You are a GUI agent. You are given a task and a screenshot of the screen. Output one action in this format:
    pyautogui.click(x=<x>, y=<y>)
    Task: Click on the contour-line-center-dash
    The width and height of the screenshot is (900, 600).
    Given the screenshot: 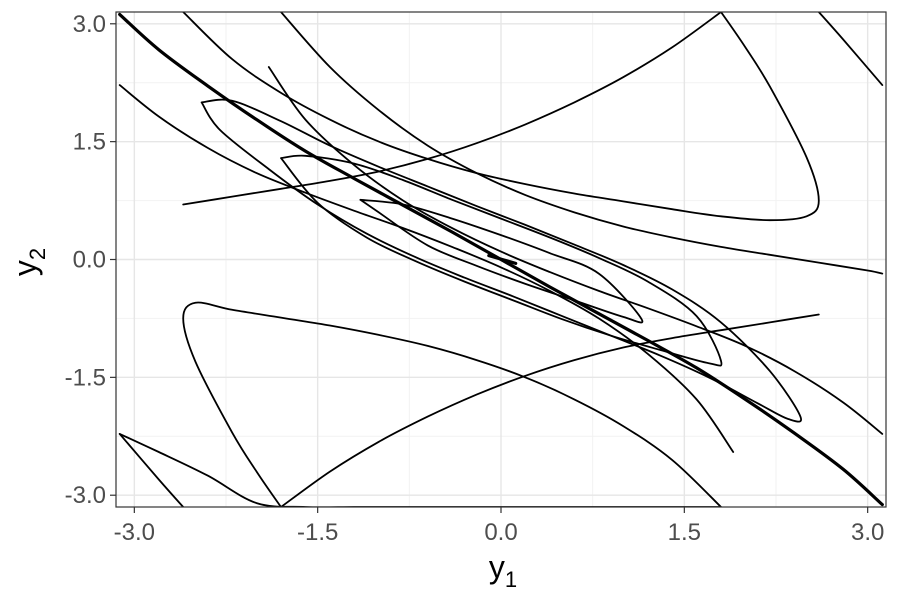 What is the action you would take?
    pyautogui.click(x=502, y=259)
    